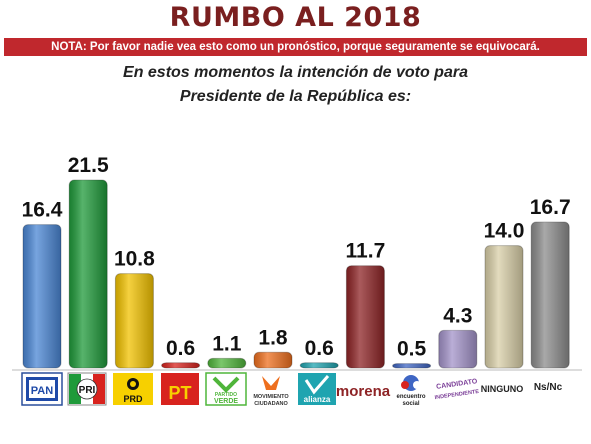 Image resolution: width=591 pixels, height=444 pixels. I want to click on logo-prd: PRD, so click(133, 389).